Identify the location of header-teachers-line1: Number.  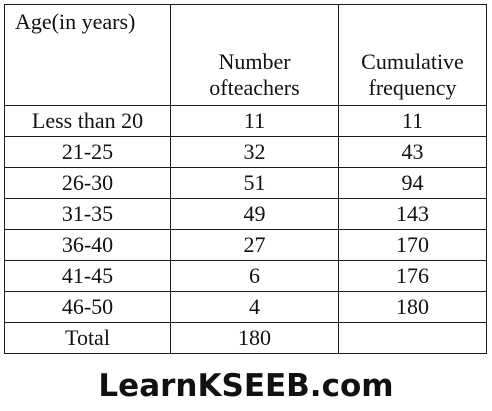
(254, 61).